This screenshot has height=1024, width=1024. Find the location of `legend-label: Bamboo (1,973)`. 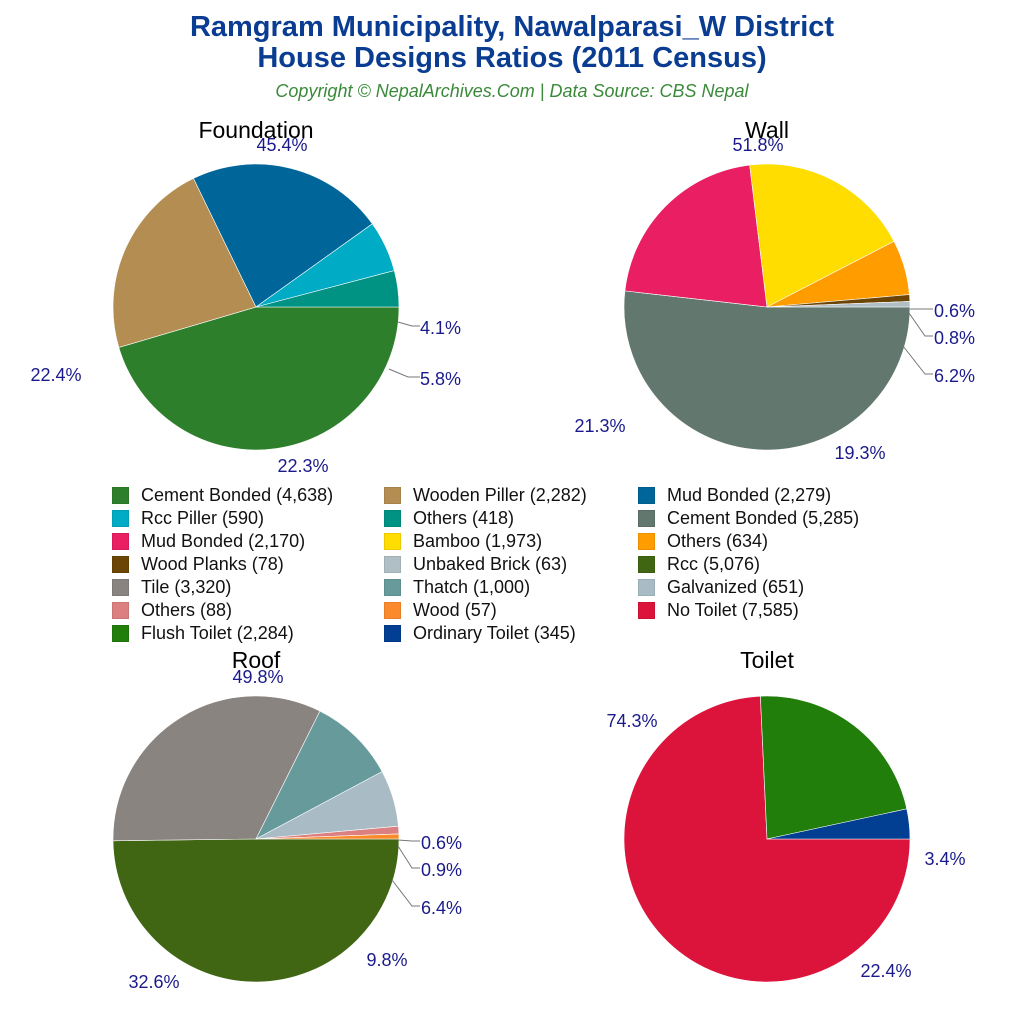

legend-label: Bamboo (1,973) is located at coordinates (478, 541).